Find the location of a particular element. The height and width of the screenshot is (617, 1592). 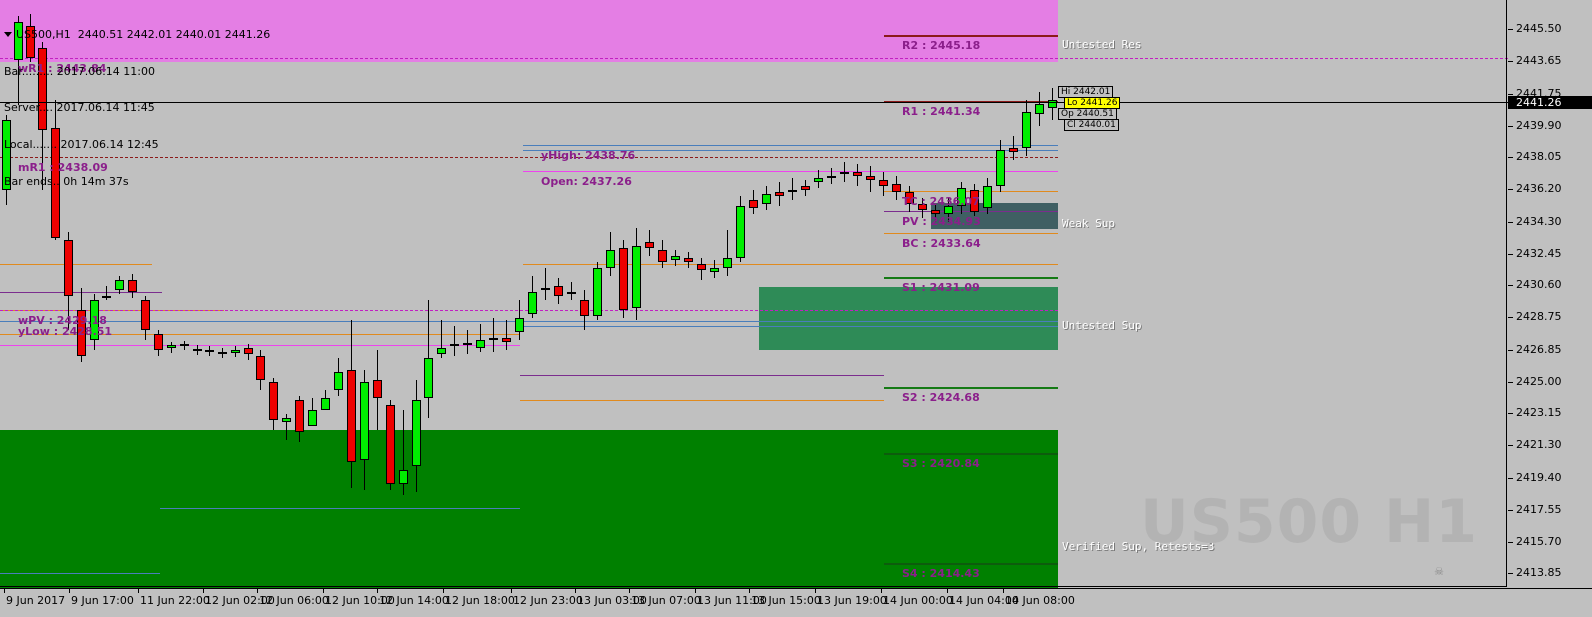

zone-untested-sup is located at coordinates (908, 318).